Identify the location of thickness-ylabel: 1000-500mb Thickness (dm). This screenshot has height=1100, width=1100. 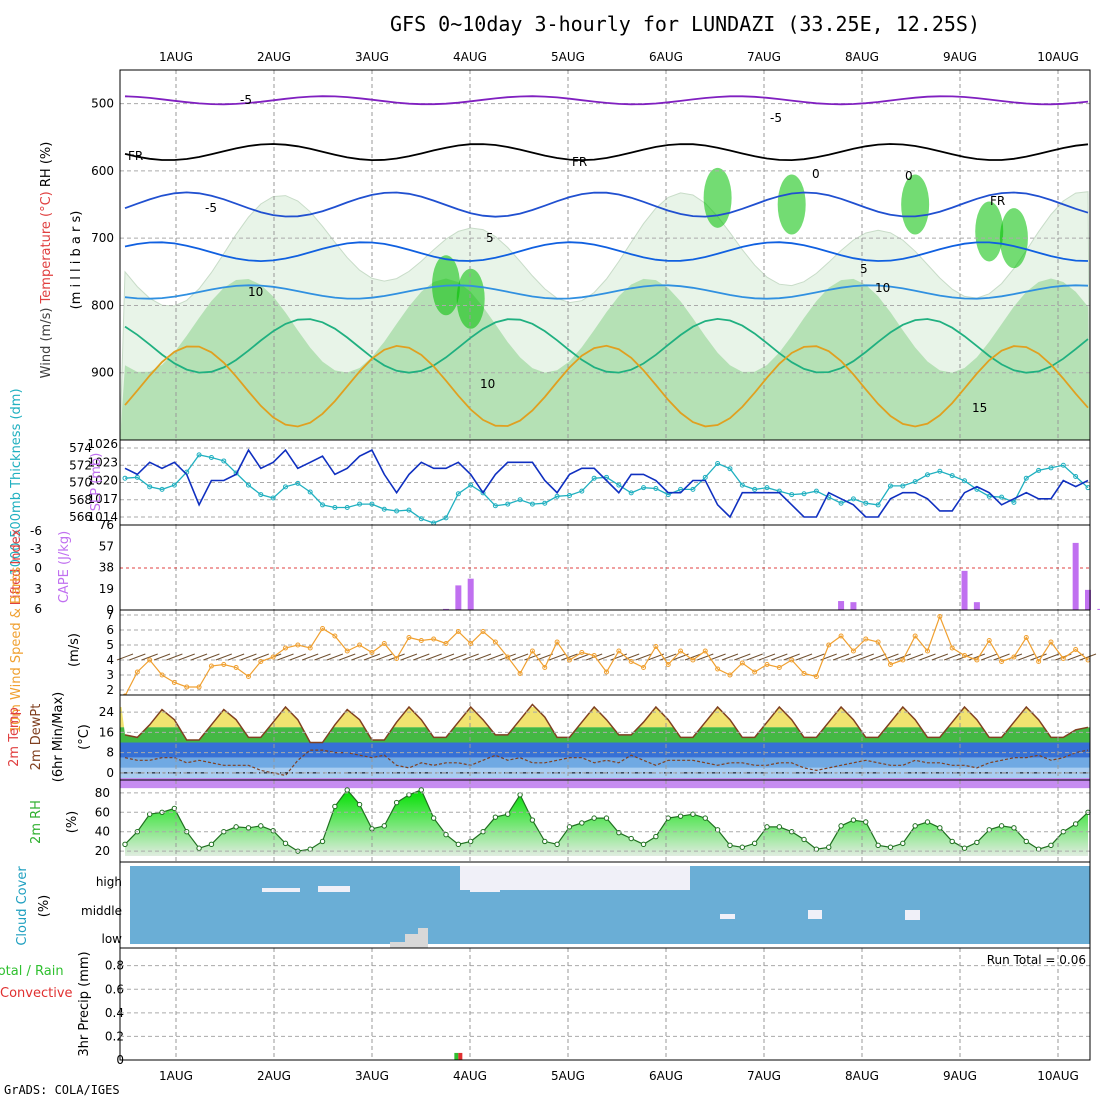
(16, 481).